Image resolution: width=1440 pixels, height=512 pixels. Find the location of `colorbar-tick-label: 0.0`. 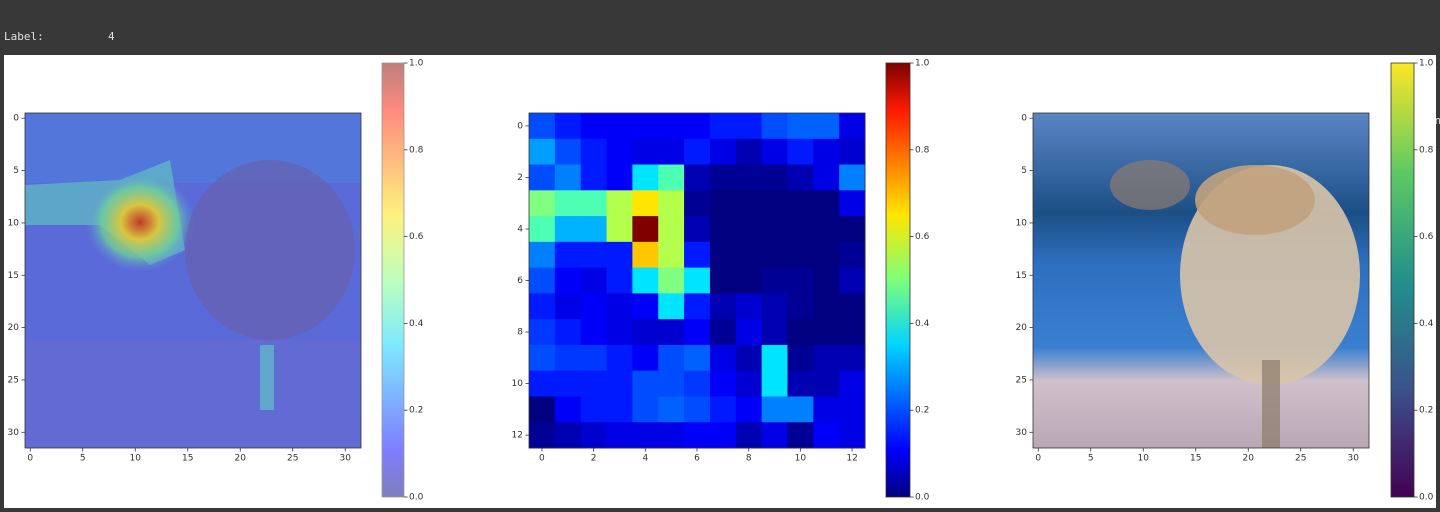

colorbar-tick-label: 0.0 is located at coordinates (922, 498).